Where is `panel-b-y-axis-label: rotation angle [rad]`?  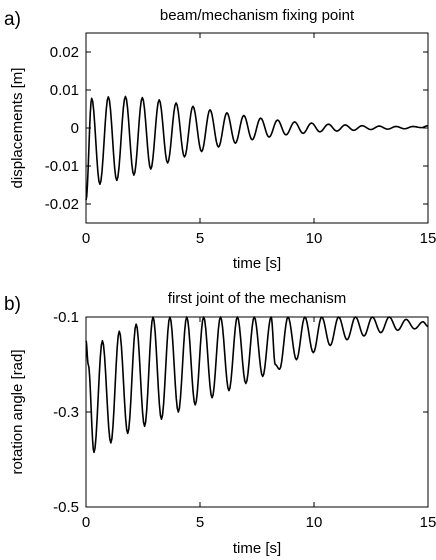
panel-b-y-axis-label: rotation angle [rad] is located at coordinates (17, 411).